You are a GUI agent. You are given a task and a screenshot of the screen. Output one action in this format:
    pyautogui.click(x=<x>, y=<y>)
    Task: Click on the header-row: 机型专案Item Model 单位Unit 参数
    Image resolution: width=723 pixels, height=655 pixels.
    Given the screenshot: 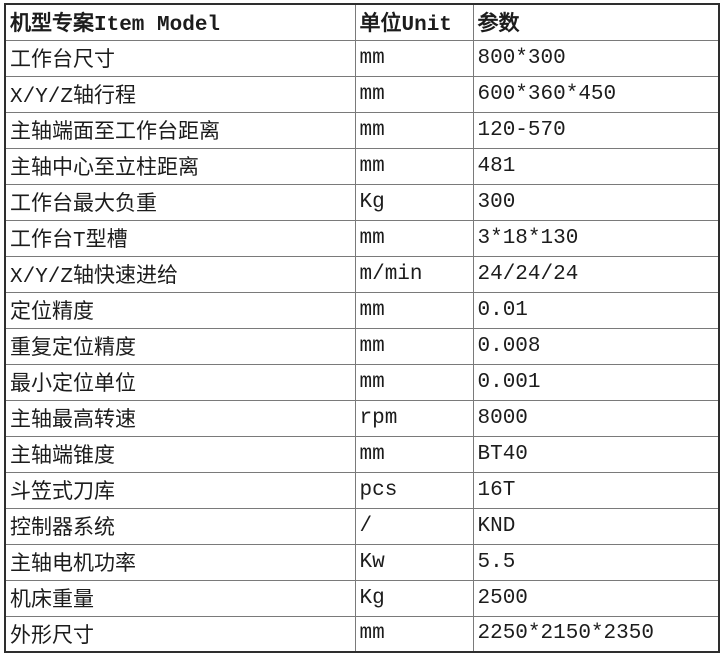 What is the action you would take?
    pyautogui.click(x=362, y=22)
    